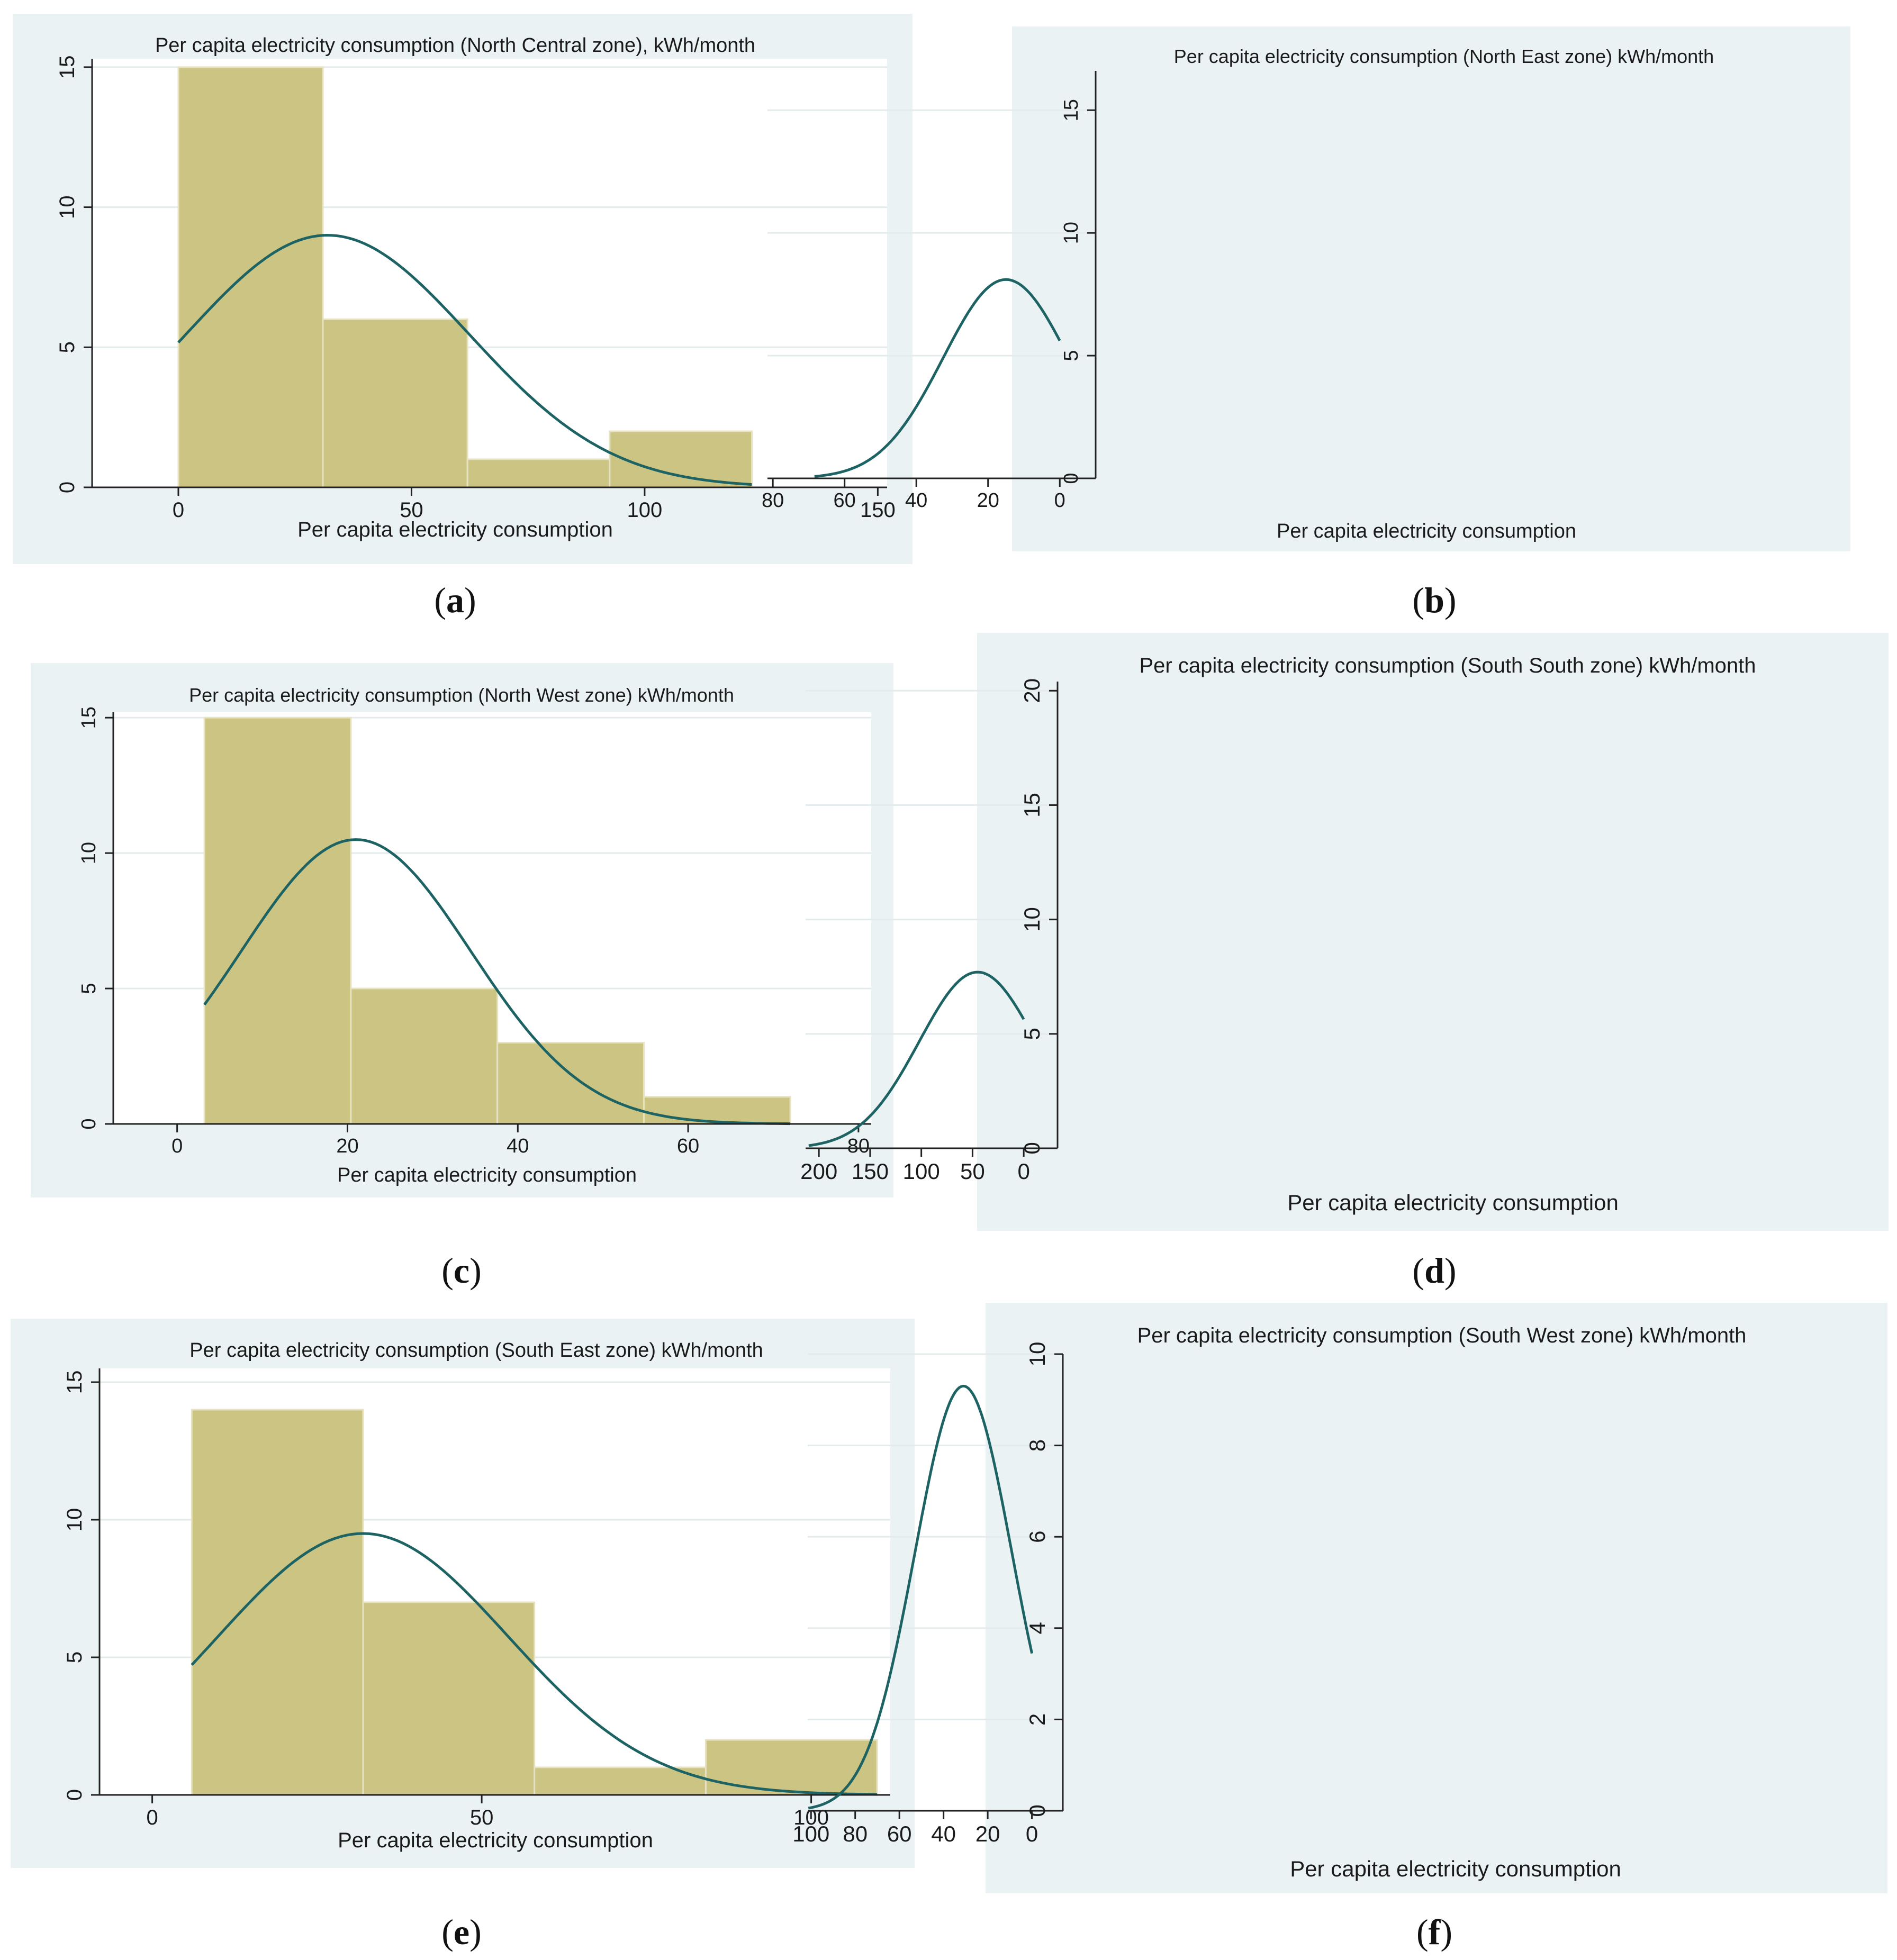 Image resolution: width=1897 pixels, height=1960 pixels. I want to click on caption-c: (c), so click(461, 1271).